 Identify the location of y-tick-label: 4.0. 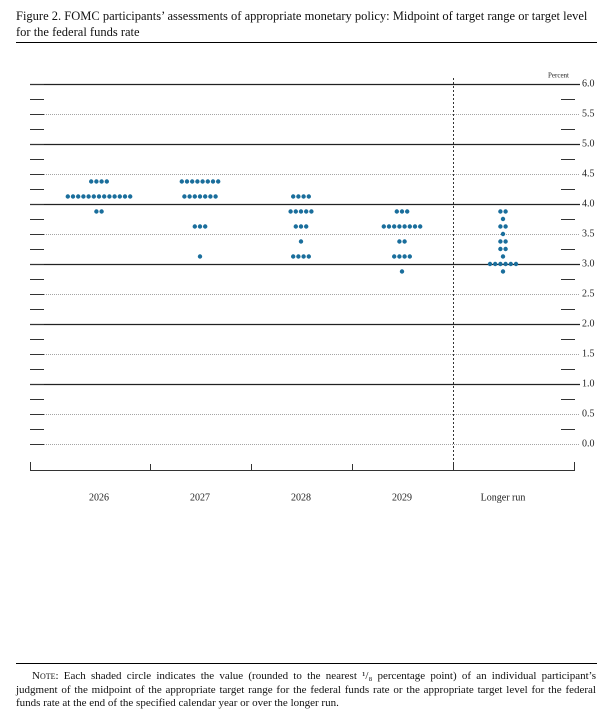
(588, 203).